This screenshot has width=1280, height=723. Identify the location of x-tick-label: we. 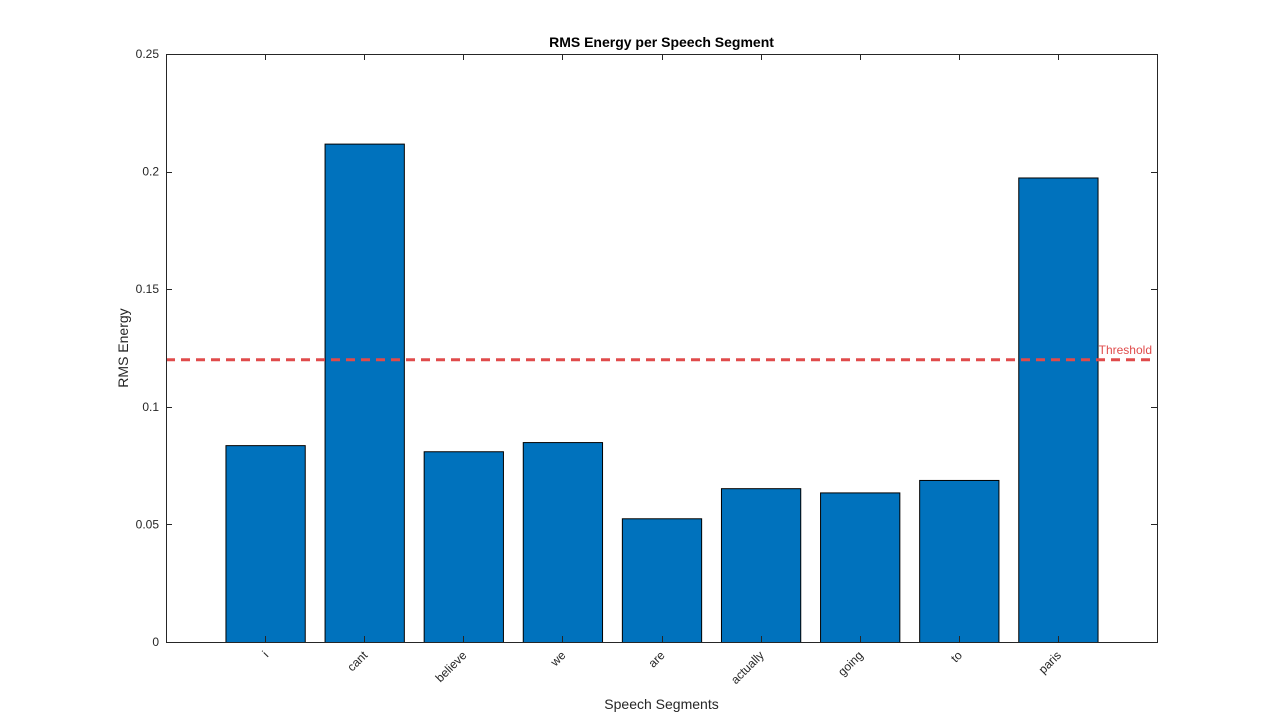
(558, 659).